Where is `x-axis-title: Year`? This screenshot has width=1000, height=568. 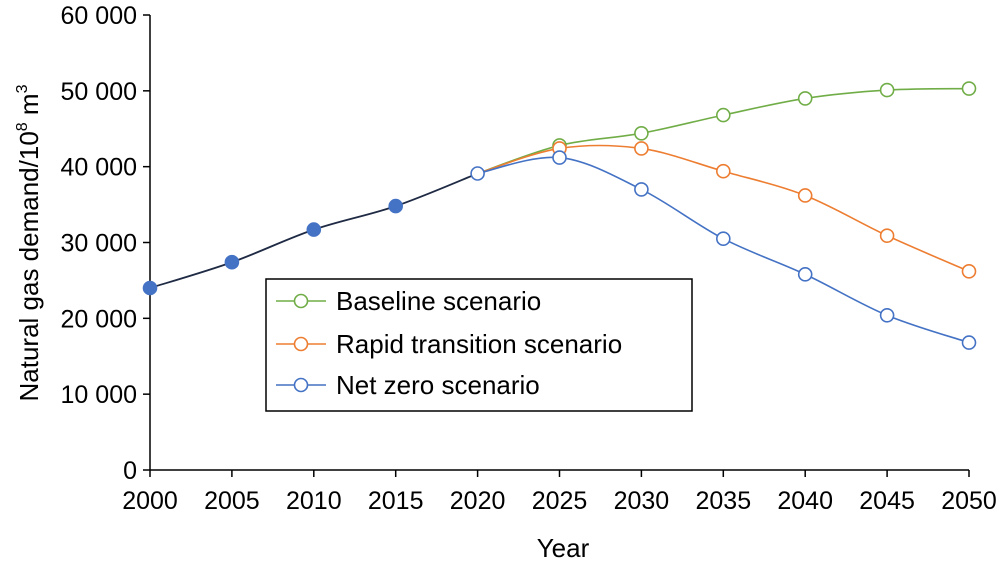
x-axis-title: Year is located at coordinates (563, 548).